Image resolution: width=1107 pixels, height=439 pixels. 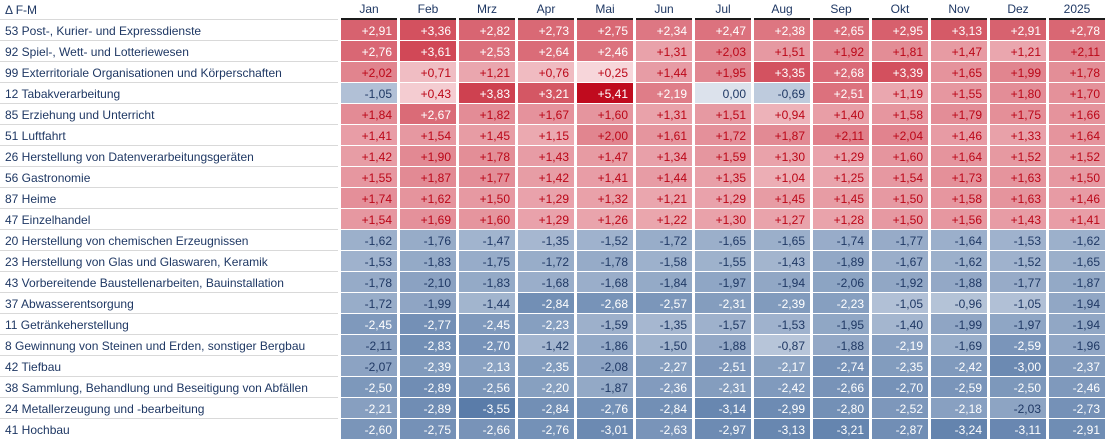 What do you see at coordinates (959, 240) in the screenshot?
I see `heatmap-cell: -1,64` at bounding box center [959, 240].